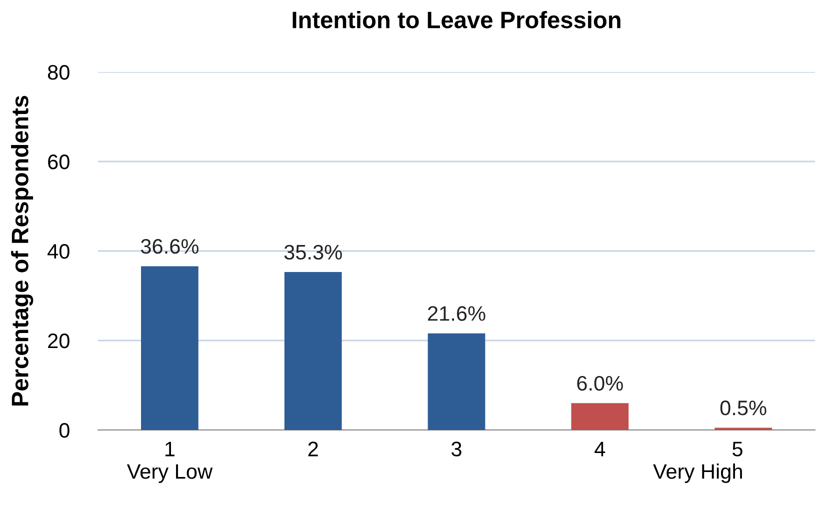 The image size is (827, 511). Describe the element at coordinates (313, 252) in the screenshot. I see `data-label: 35.3%` at that location.